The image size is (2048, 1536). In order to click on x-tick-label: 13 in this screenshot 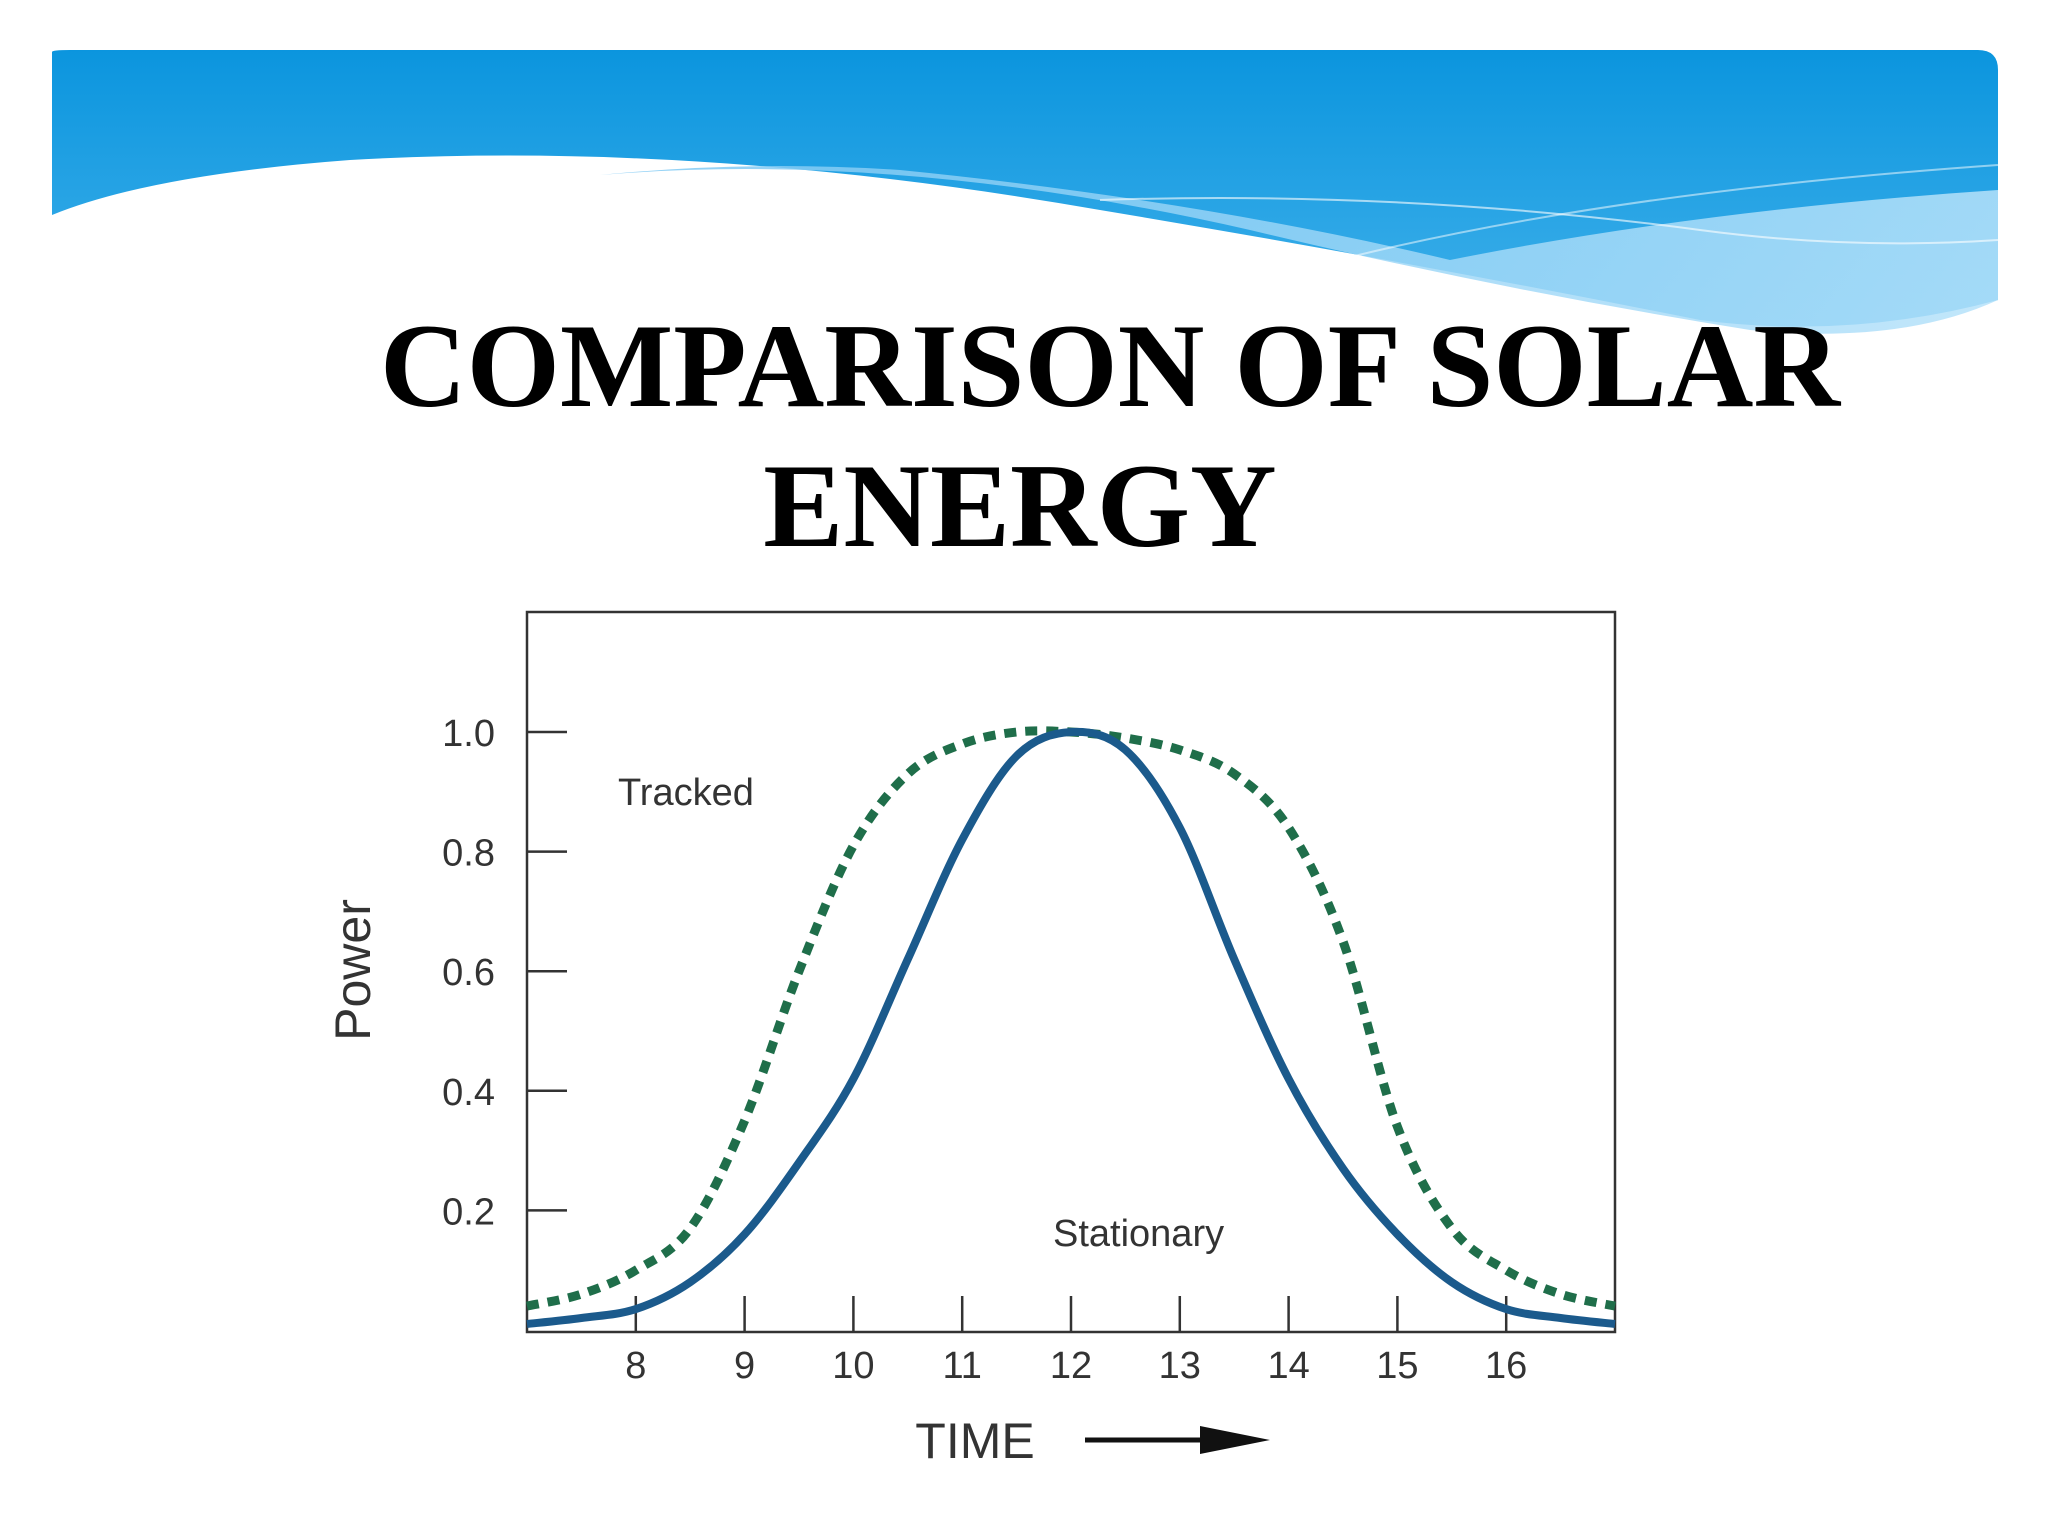, I will do `click(1180, 1366)`.